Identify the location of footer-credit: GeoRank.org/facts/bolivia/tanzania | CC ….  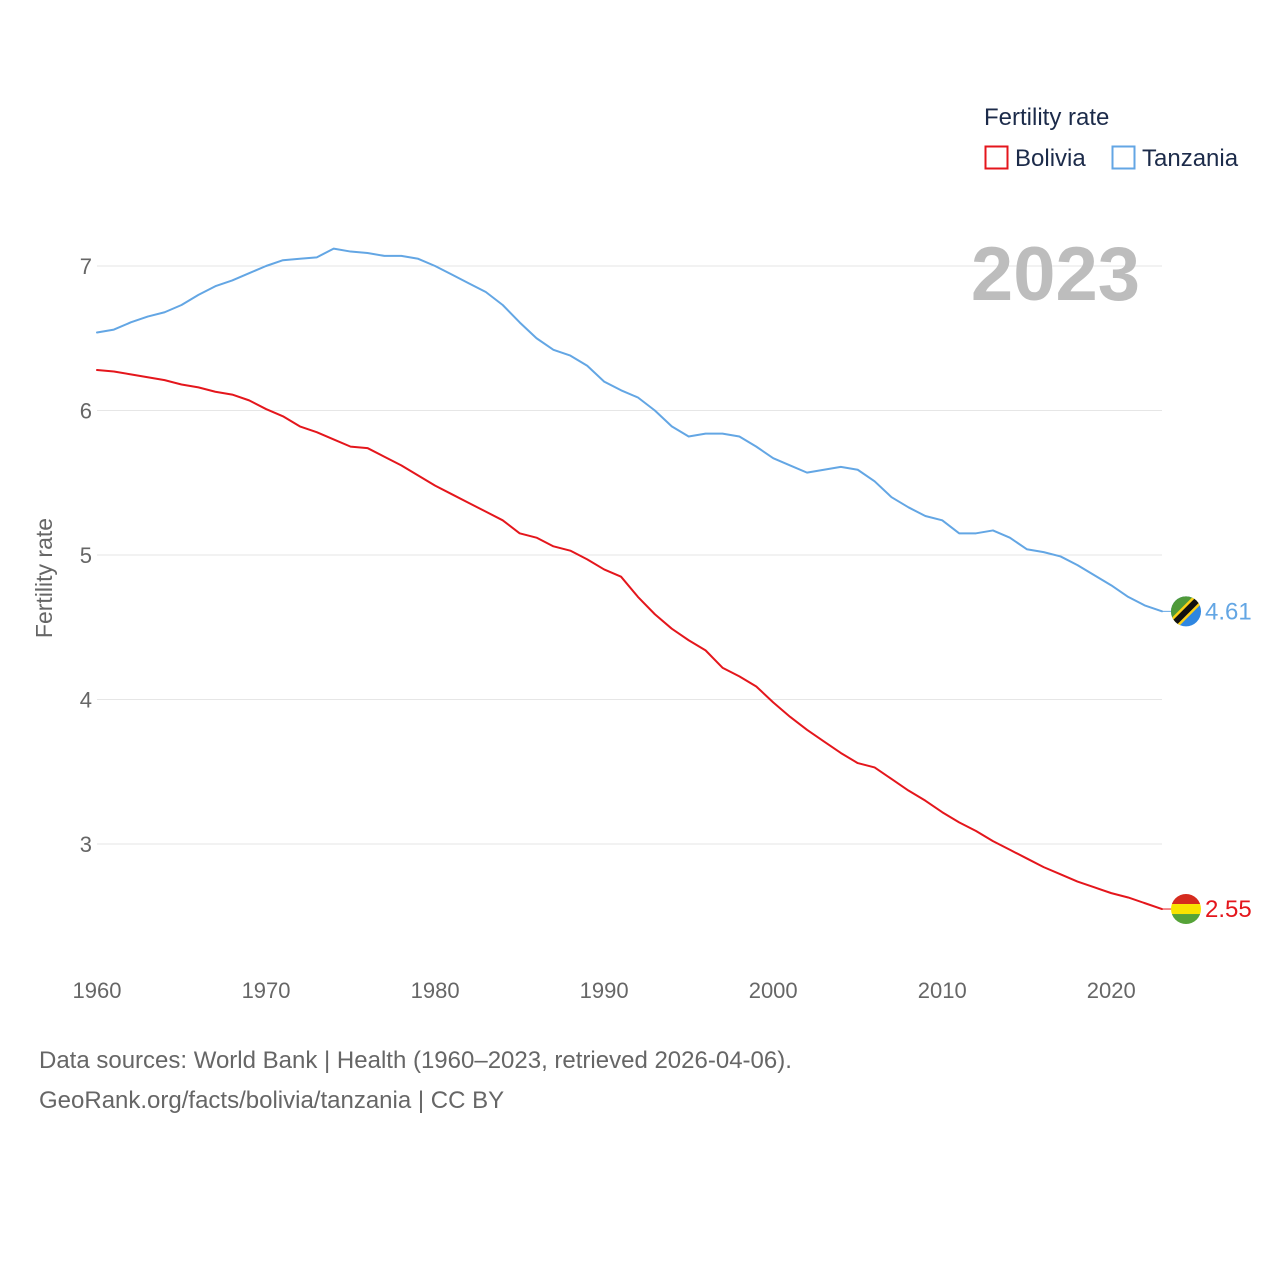
(271, 1100).